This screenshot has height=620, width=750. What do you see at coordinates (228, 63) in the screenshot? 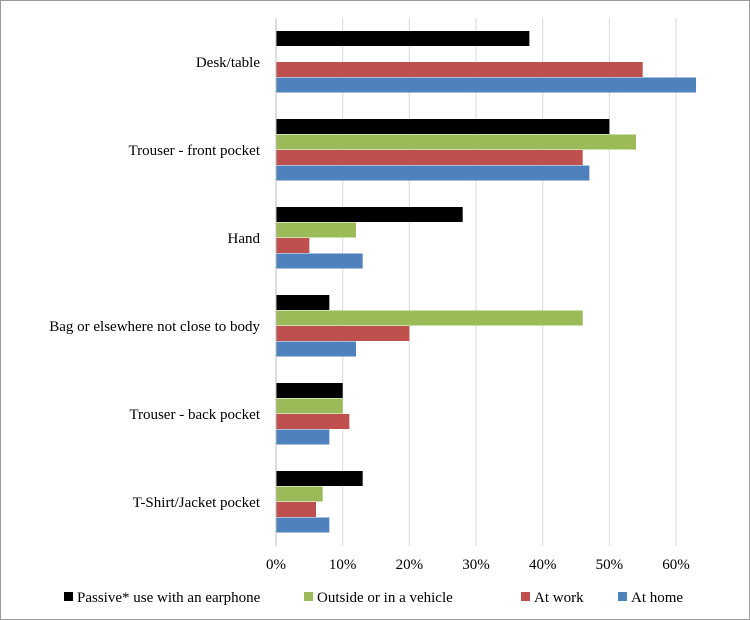
I see `category-label-desk-table: Desk/table` at bounding box center [228, 63].